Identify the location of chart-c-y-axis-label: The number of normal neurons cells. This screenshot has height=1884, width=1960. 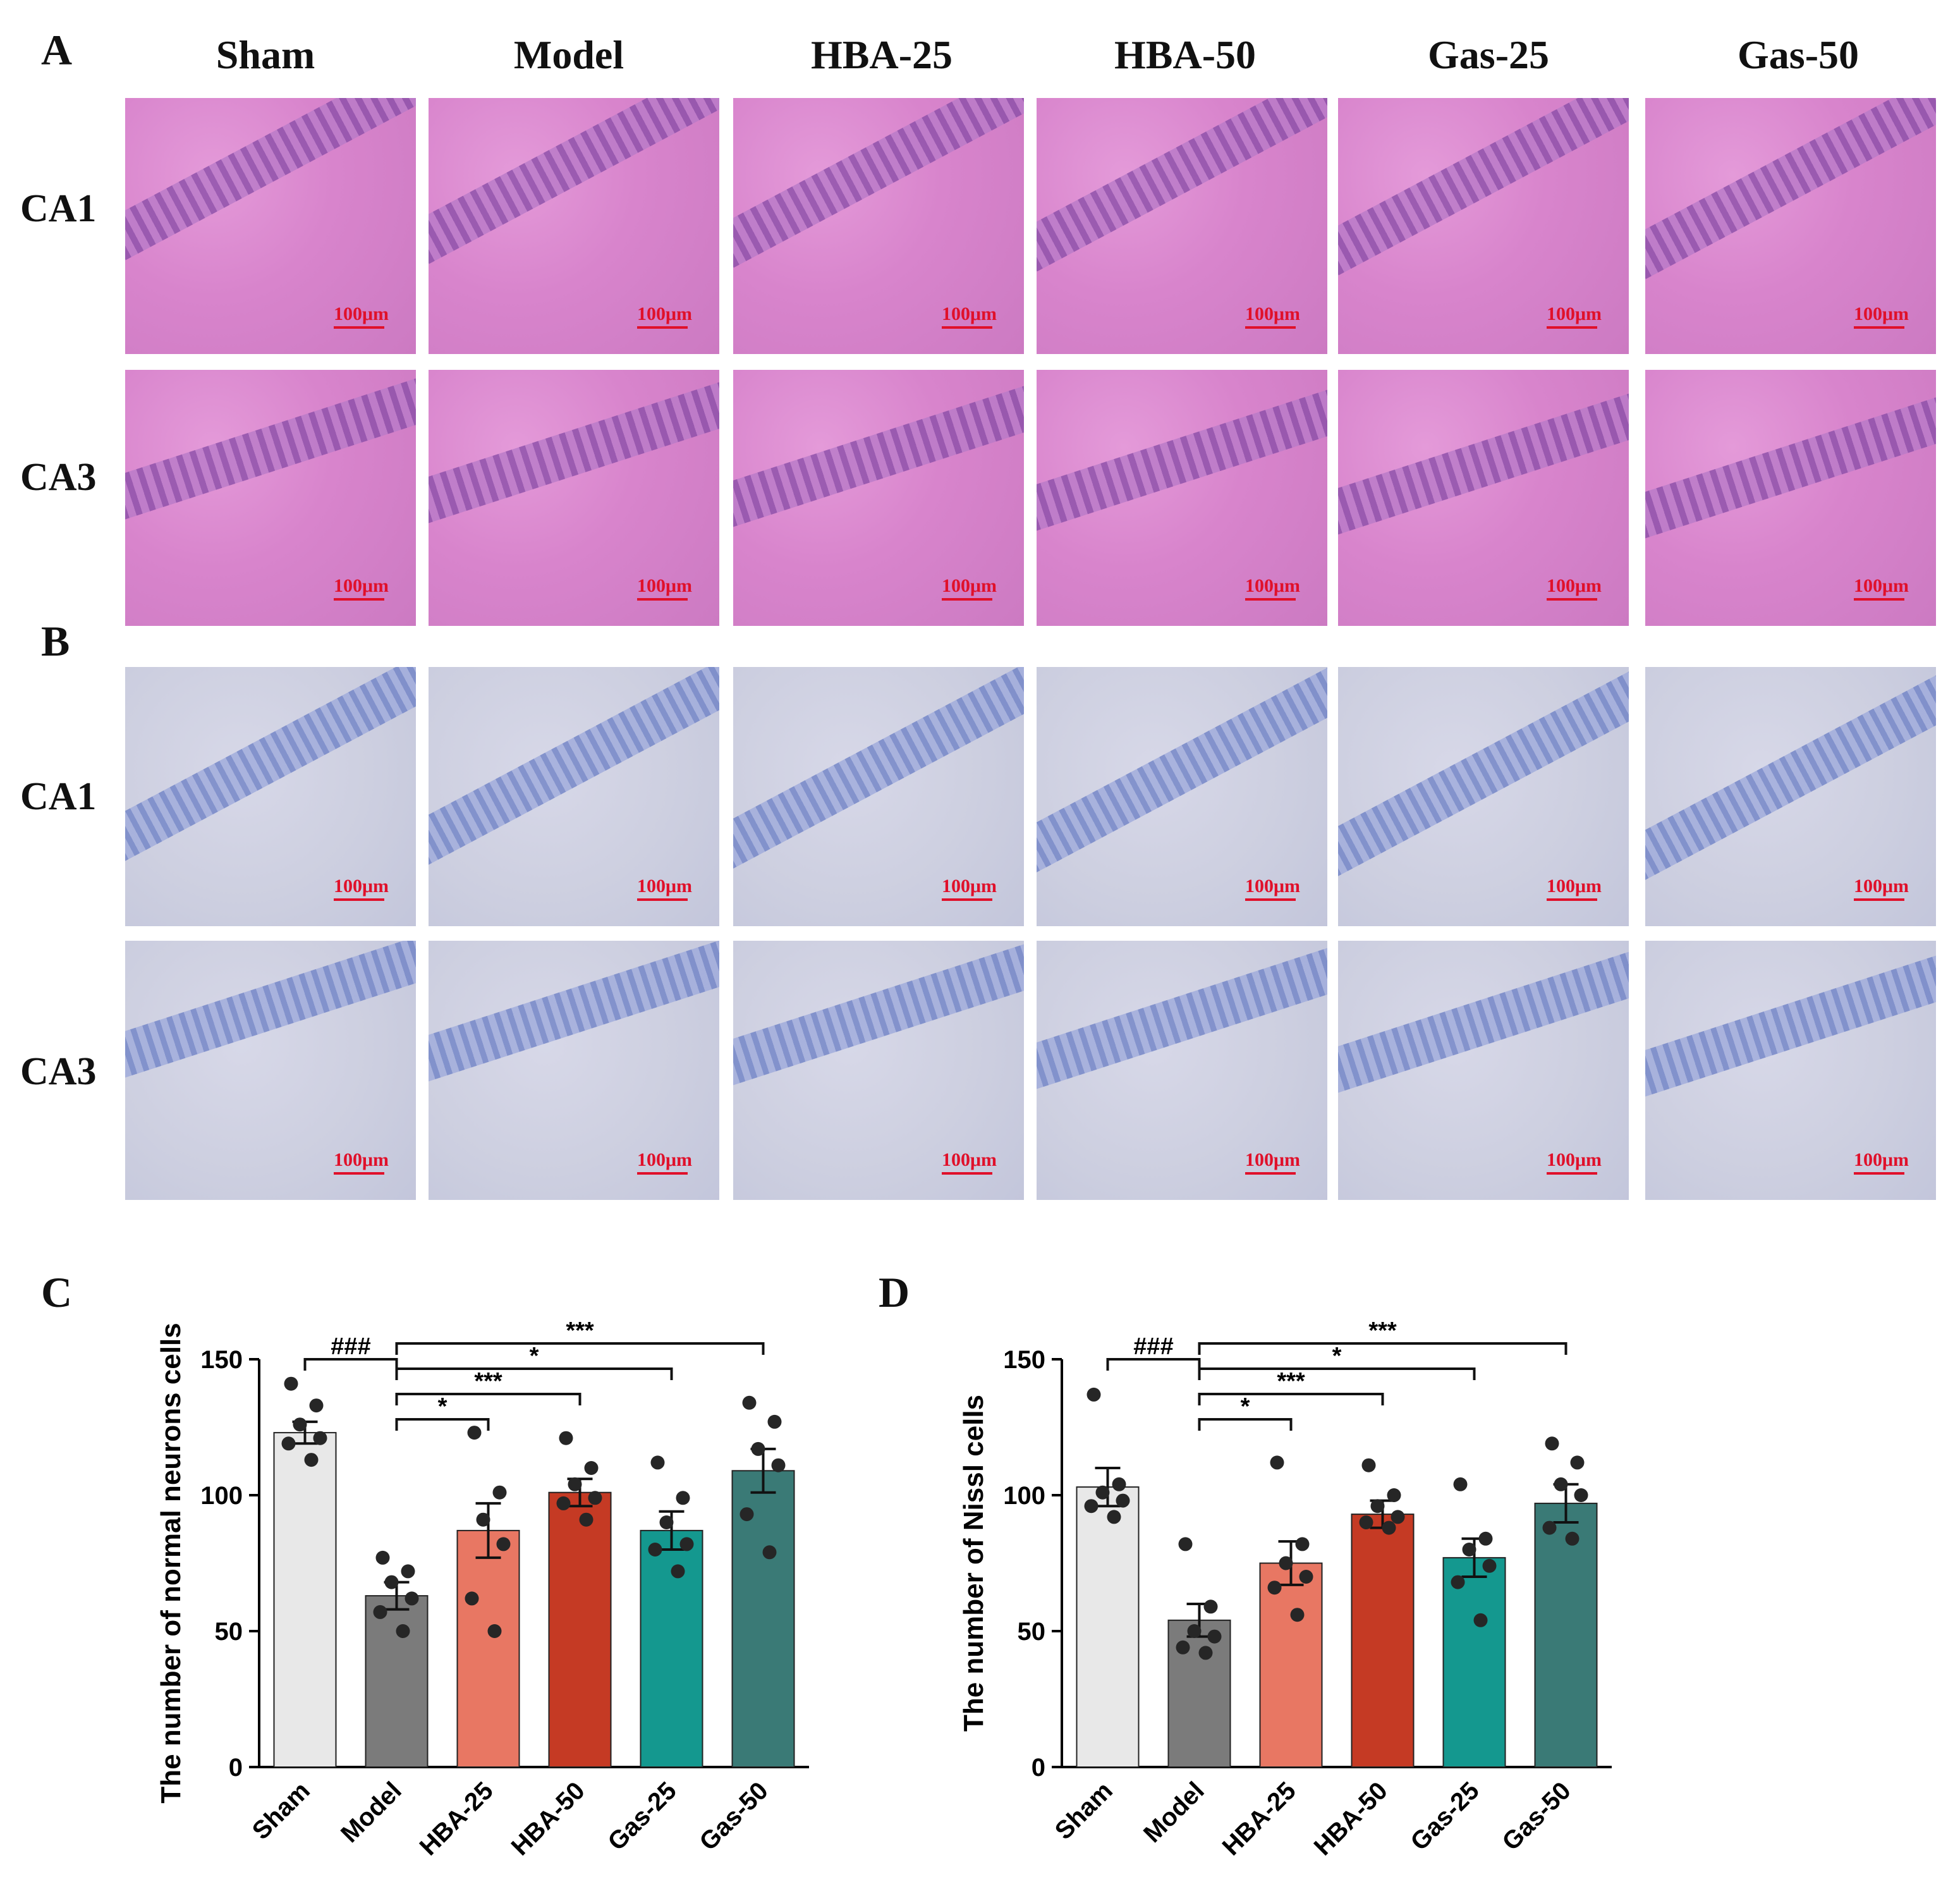
(170, 1563).